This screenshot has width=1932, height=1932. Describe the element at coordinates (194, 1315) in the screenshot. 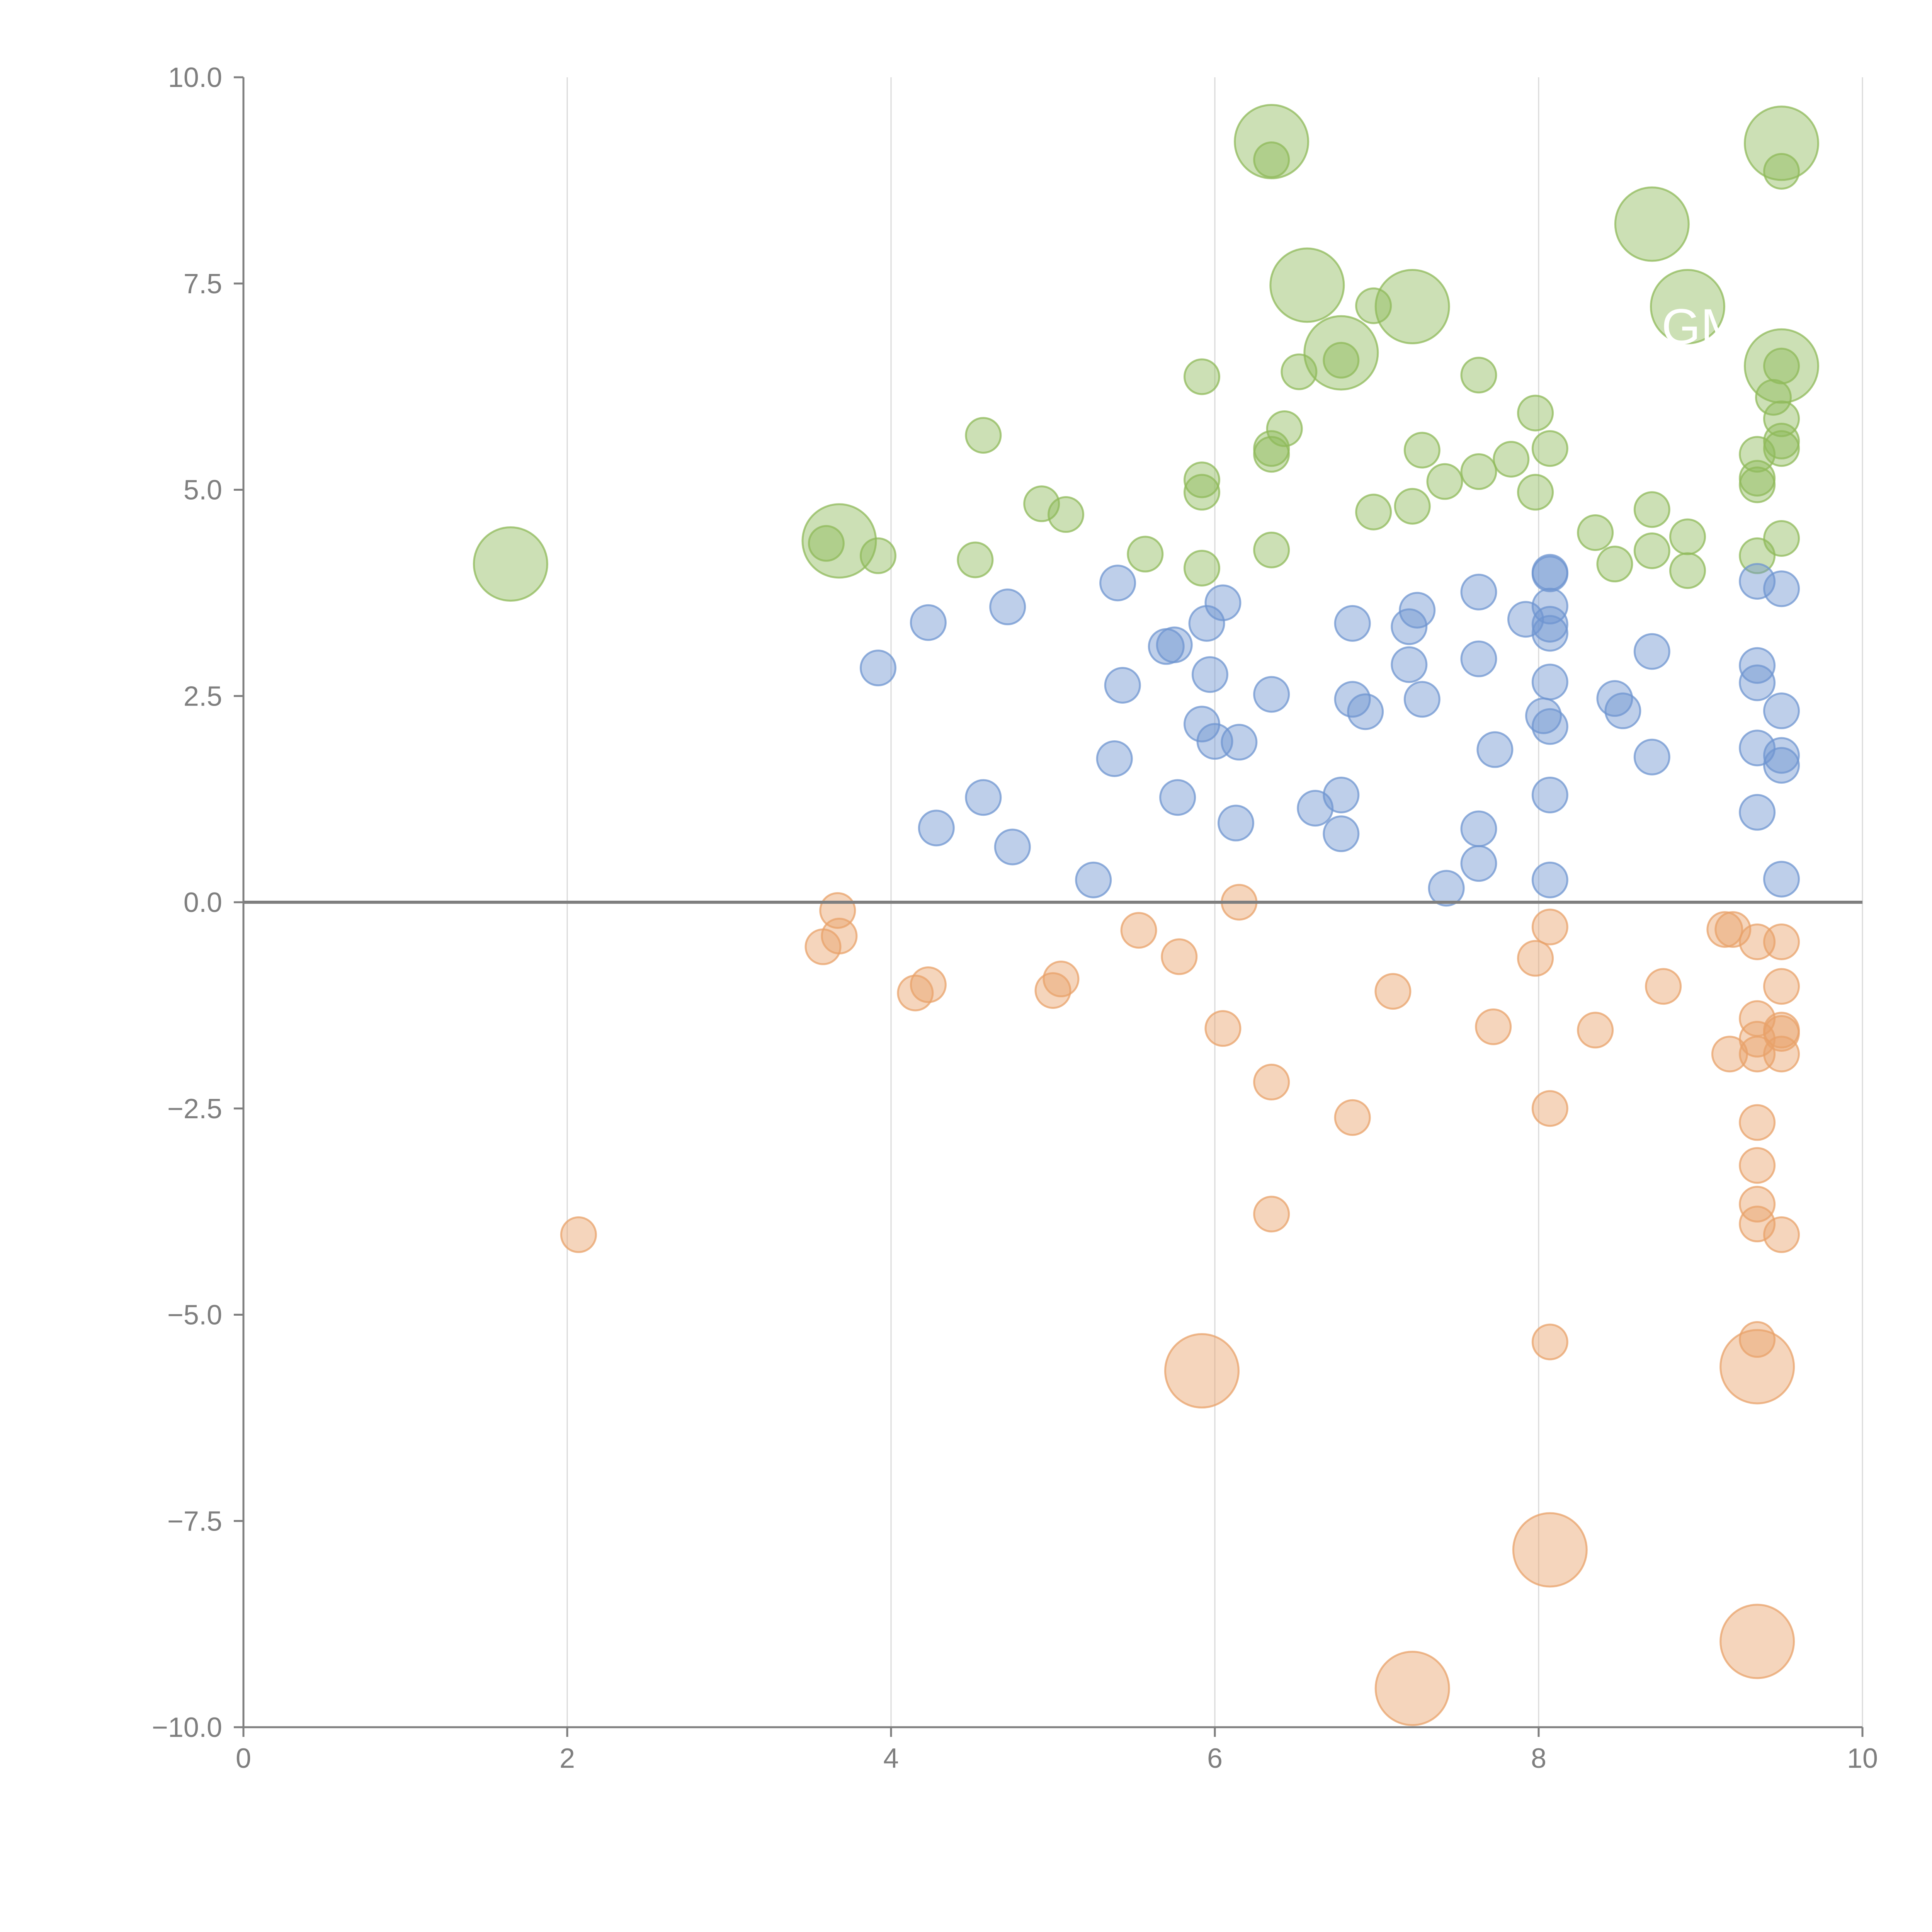

I see `y-tick-label: −5.0` at that location.